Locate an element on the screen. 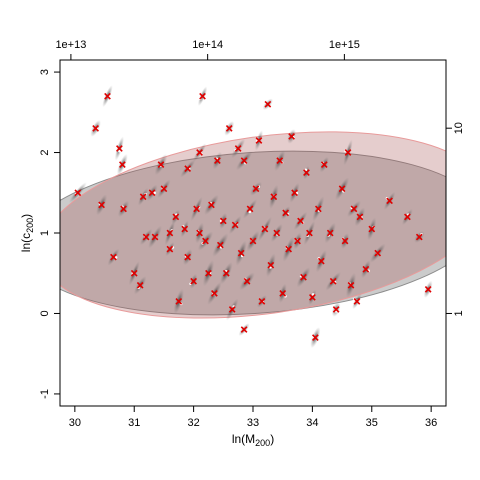 The image size is (480, 480). top-tick-label: 1e+15 is located at coordinates (344, 45).